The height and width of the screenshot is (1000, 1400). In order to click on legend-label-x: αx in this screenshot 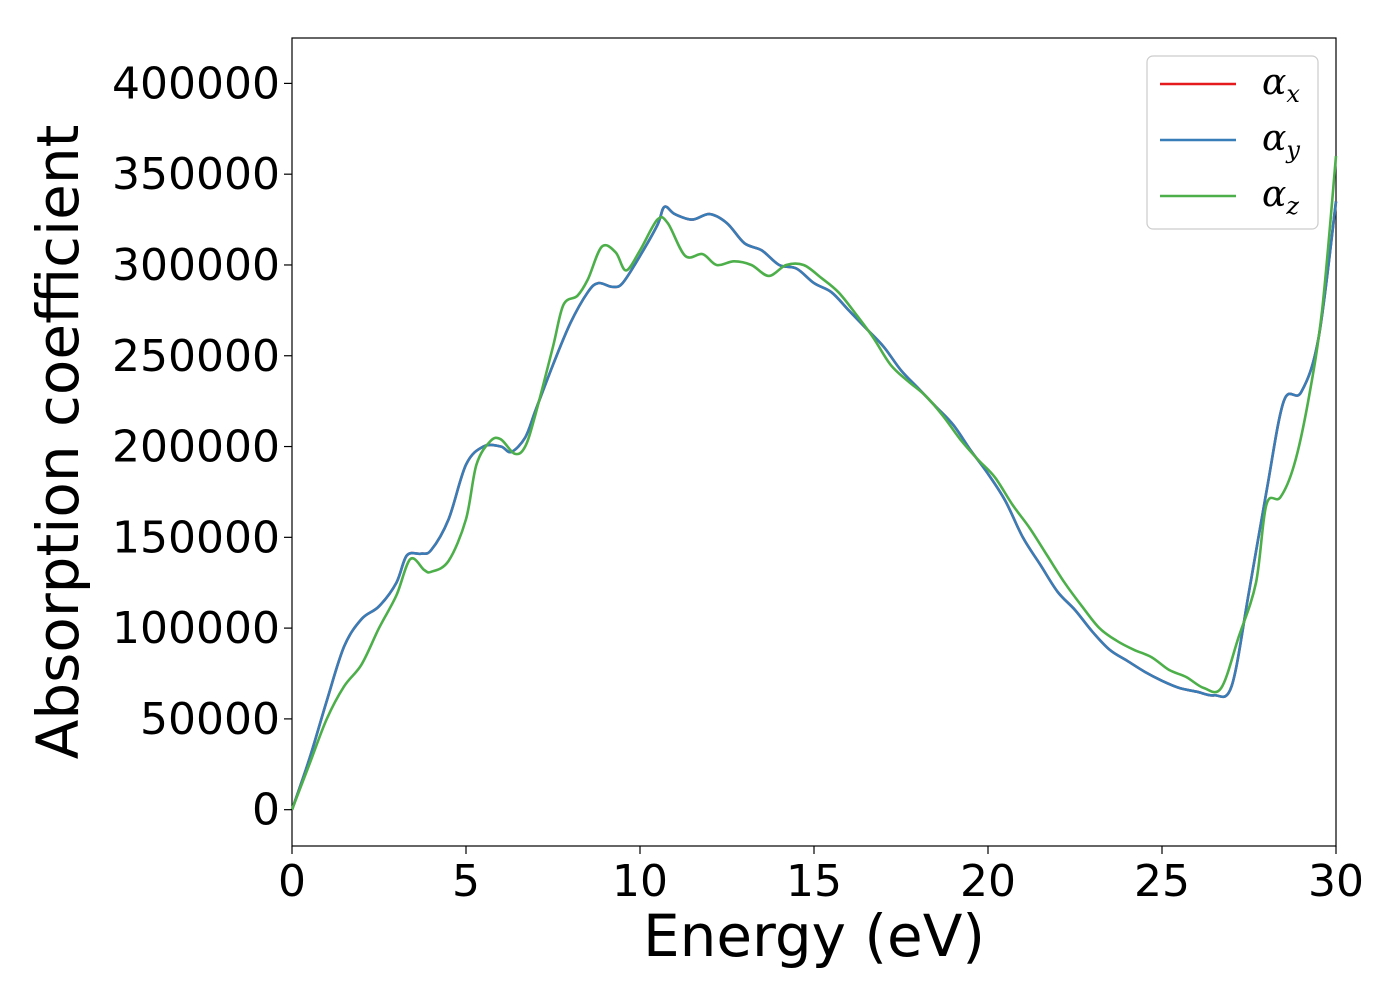, I will do `click(1281, 85)`.